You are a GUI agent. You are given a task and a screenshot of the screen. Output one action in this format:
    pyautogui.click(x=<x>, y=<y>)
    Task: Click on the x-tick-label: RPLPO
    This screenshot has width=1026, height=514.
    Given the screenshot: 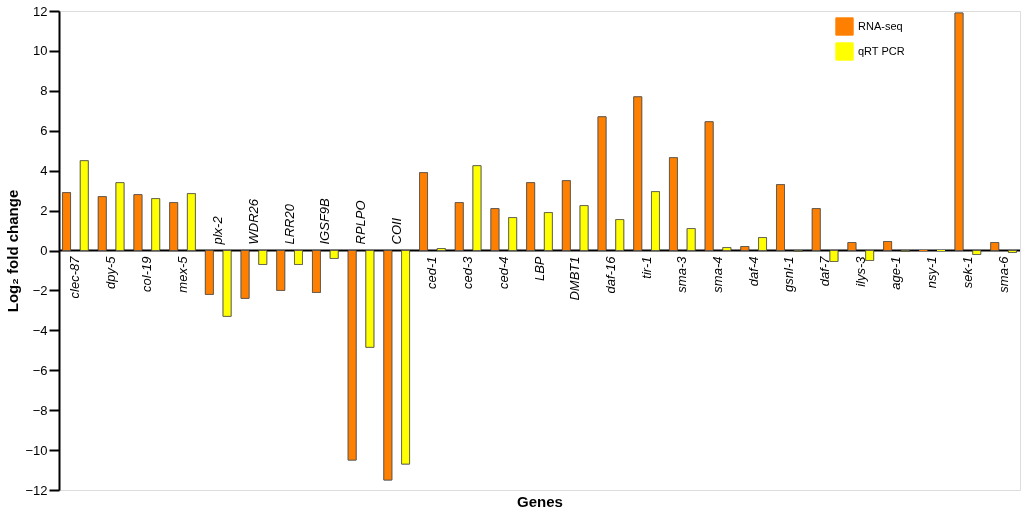 What is the action you would take?
    pyautogui.click(x=361, y=222)
    